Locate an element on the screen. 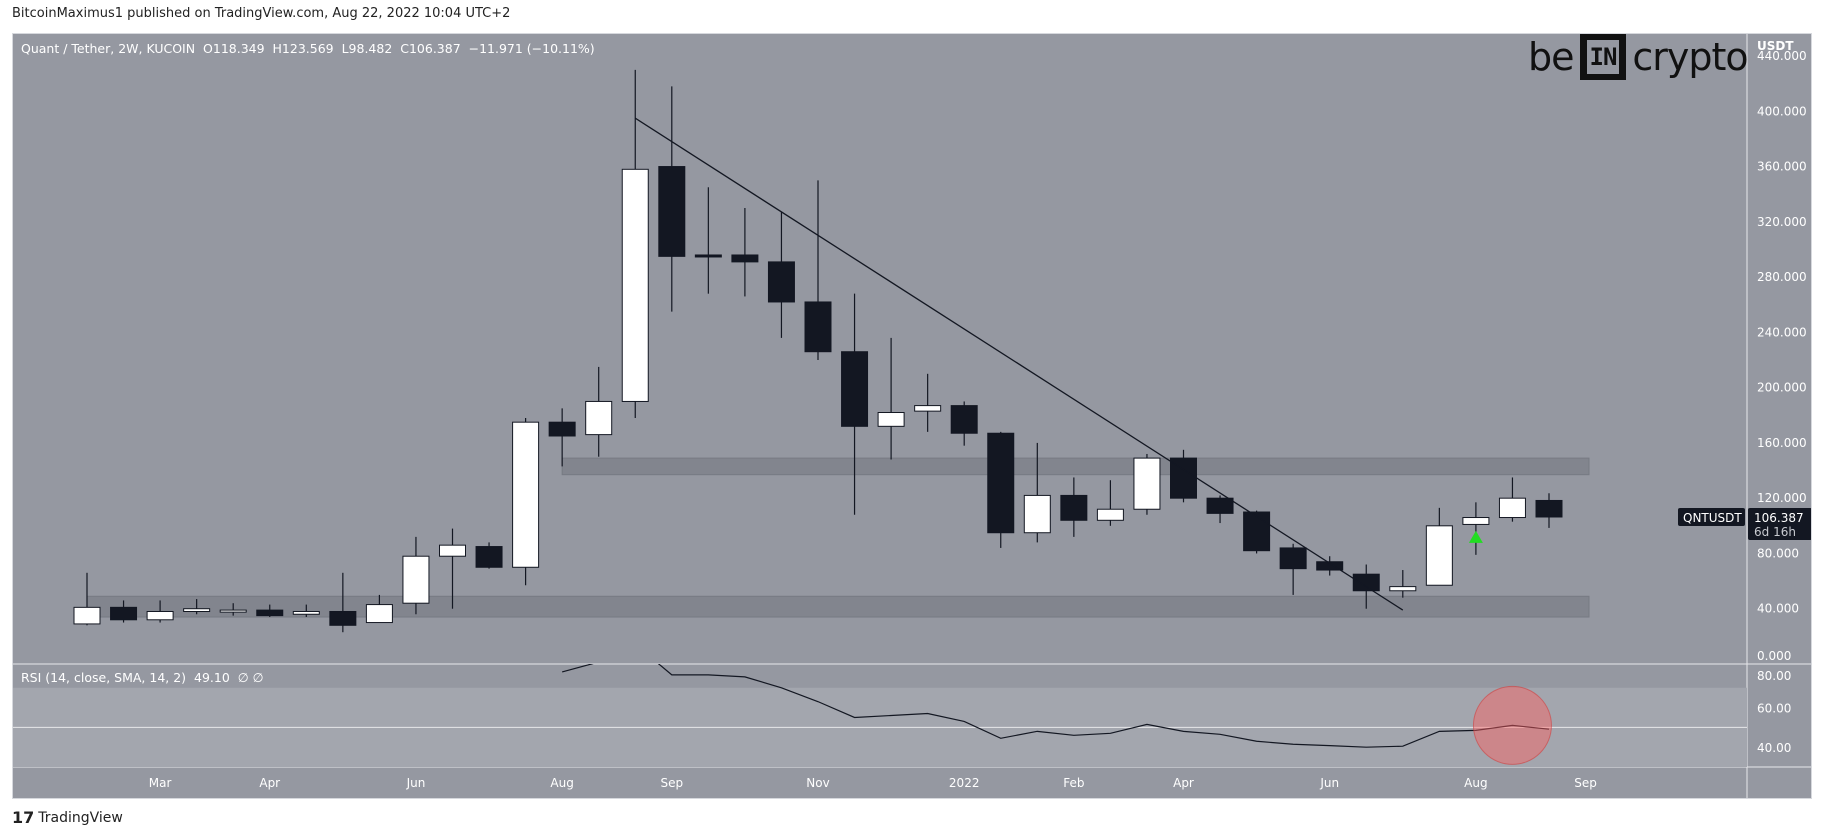  price-axis-unit: USDT is located at coordinates (1775, 46).